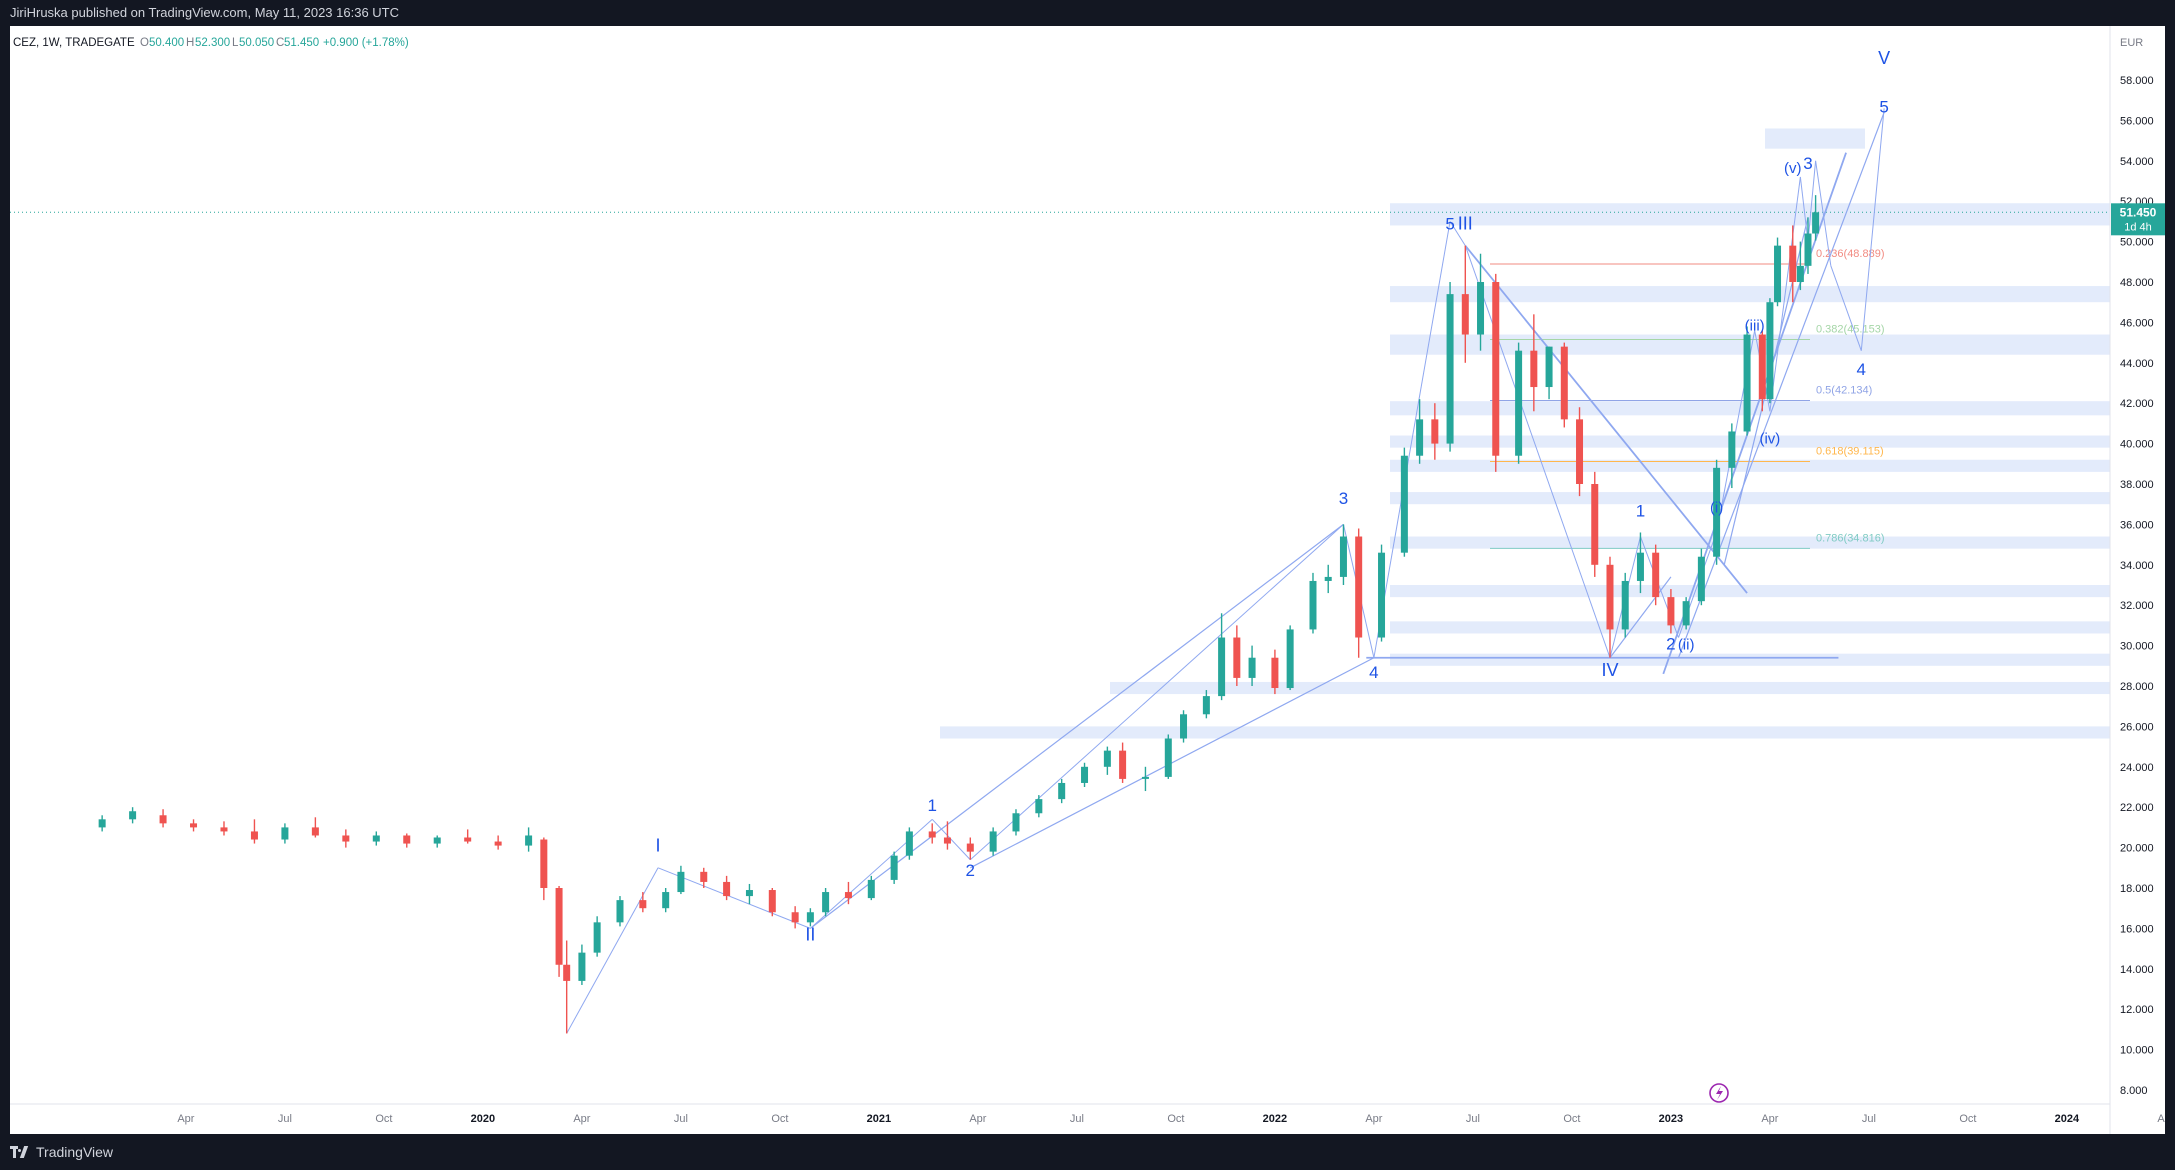 The height and width of the screenshot is (1170, 2175). I want to click on legend-high: 52.300, so click(212, 43).